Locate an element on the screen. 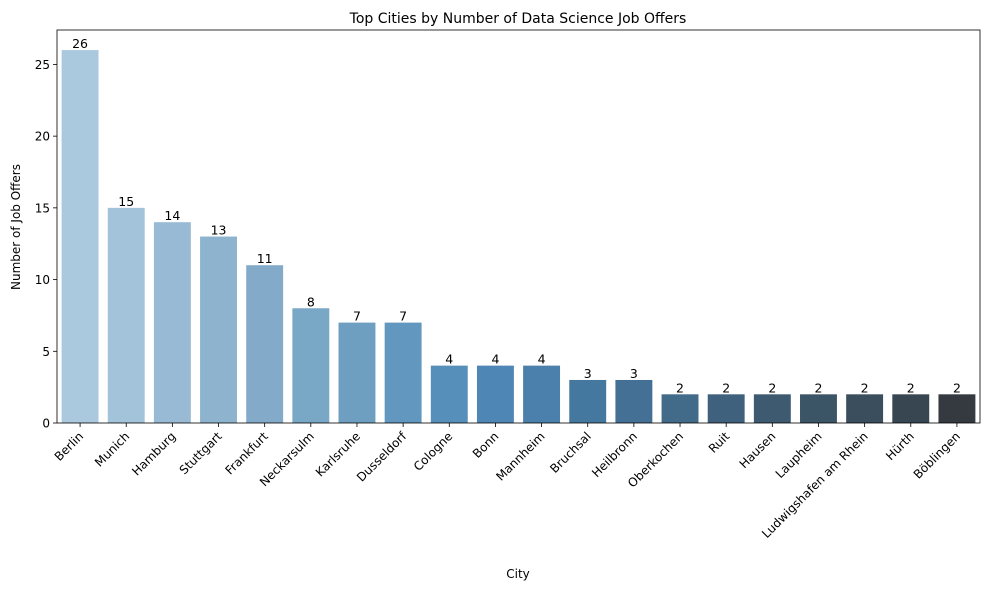 Image resolution: width=989 pixels, height=594 pixels. x-tick-label: Stuttgart is located at coordinates (201, 453).